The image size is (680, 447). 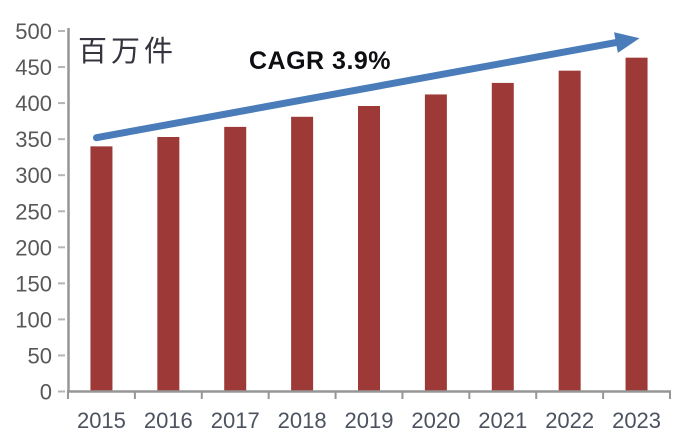 I want to click on unit-label: 百万件, so click(x=128, y=51).